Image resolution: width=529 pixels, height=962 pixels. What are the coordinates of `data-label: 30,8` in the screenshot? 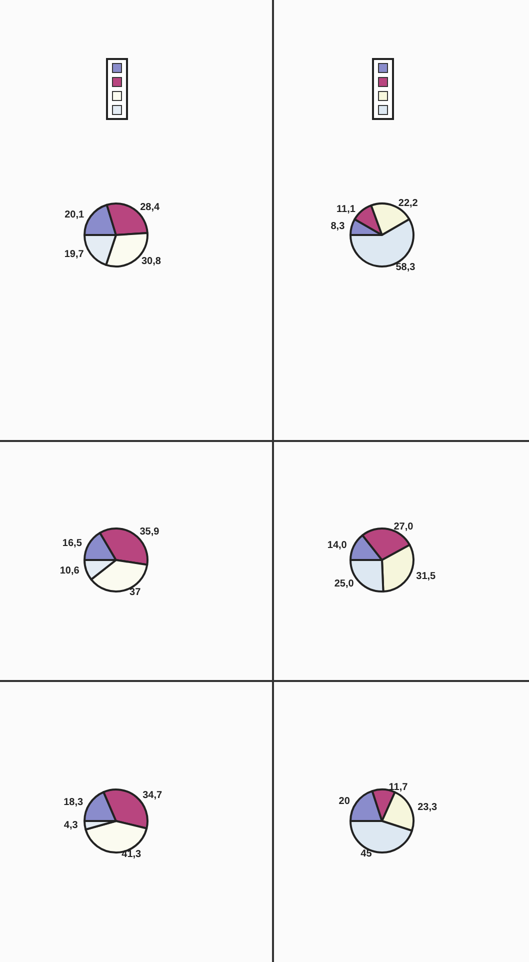 It's located at (151, 262).